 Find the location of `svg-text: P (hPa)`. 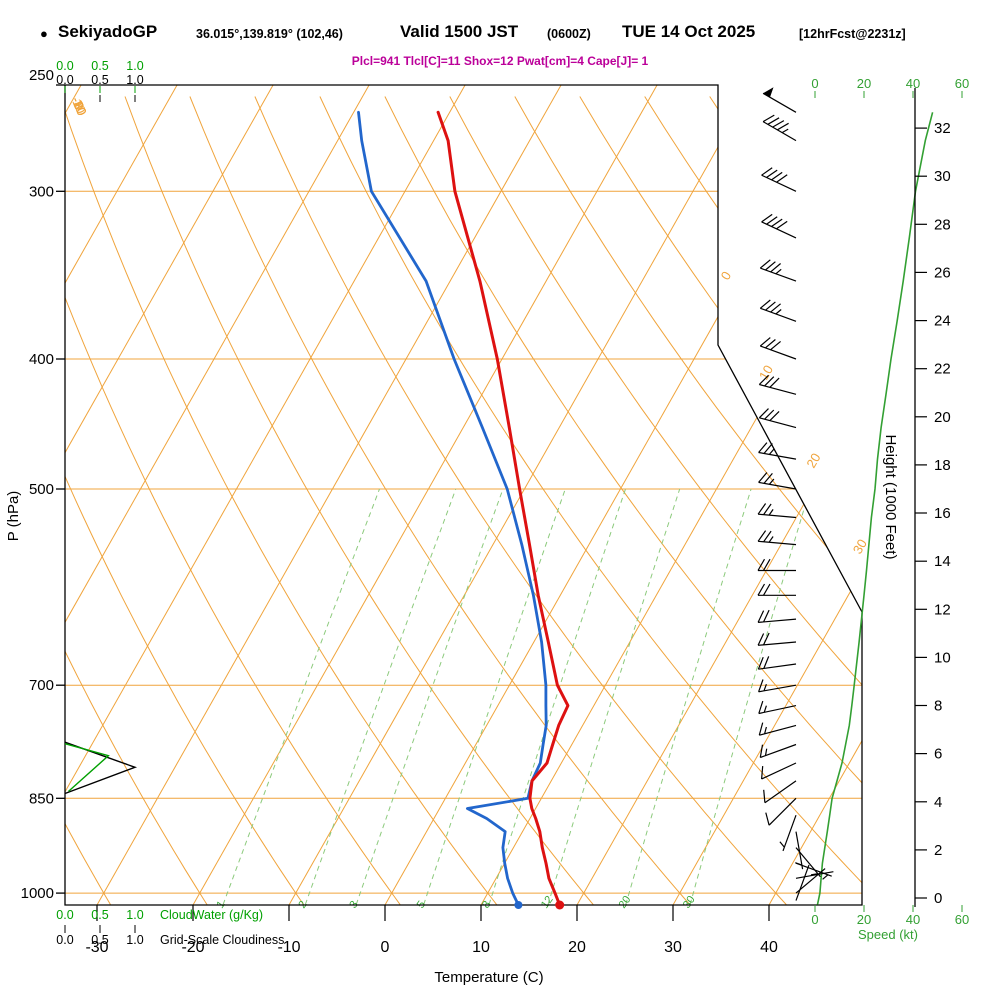

svg-text: P (hPa) is located at coordinates (13, 516).